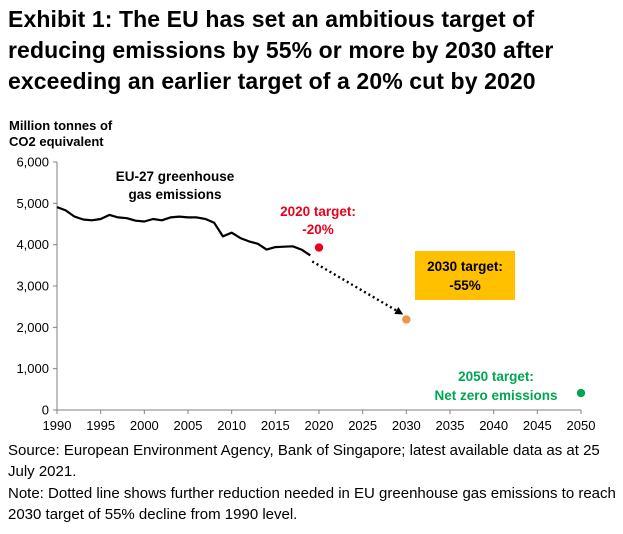 The height and width of the screenshot is (534, 623). What do you see at coordinates (496, 376) in the screenshot?
I see `target-label-2050: 2050 target:` at bounding box center [496, 376].